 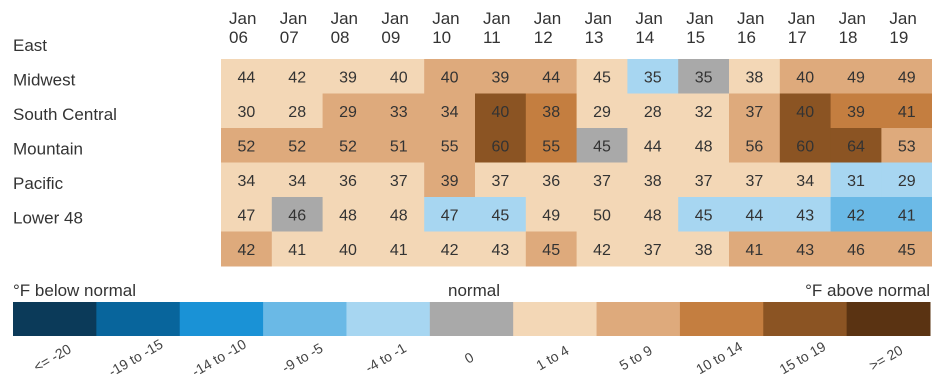 I want to click on date-label: Jan 18, so click(x=852, y=28).